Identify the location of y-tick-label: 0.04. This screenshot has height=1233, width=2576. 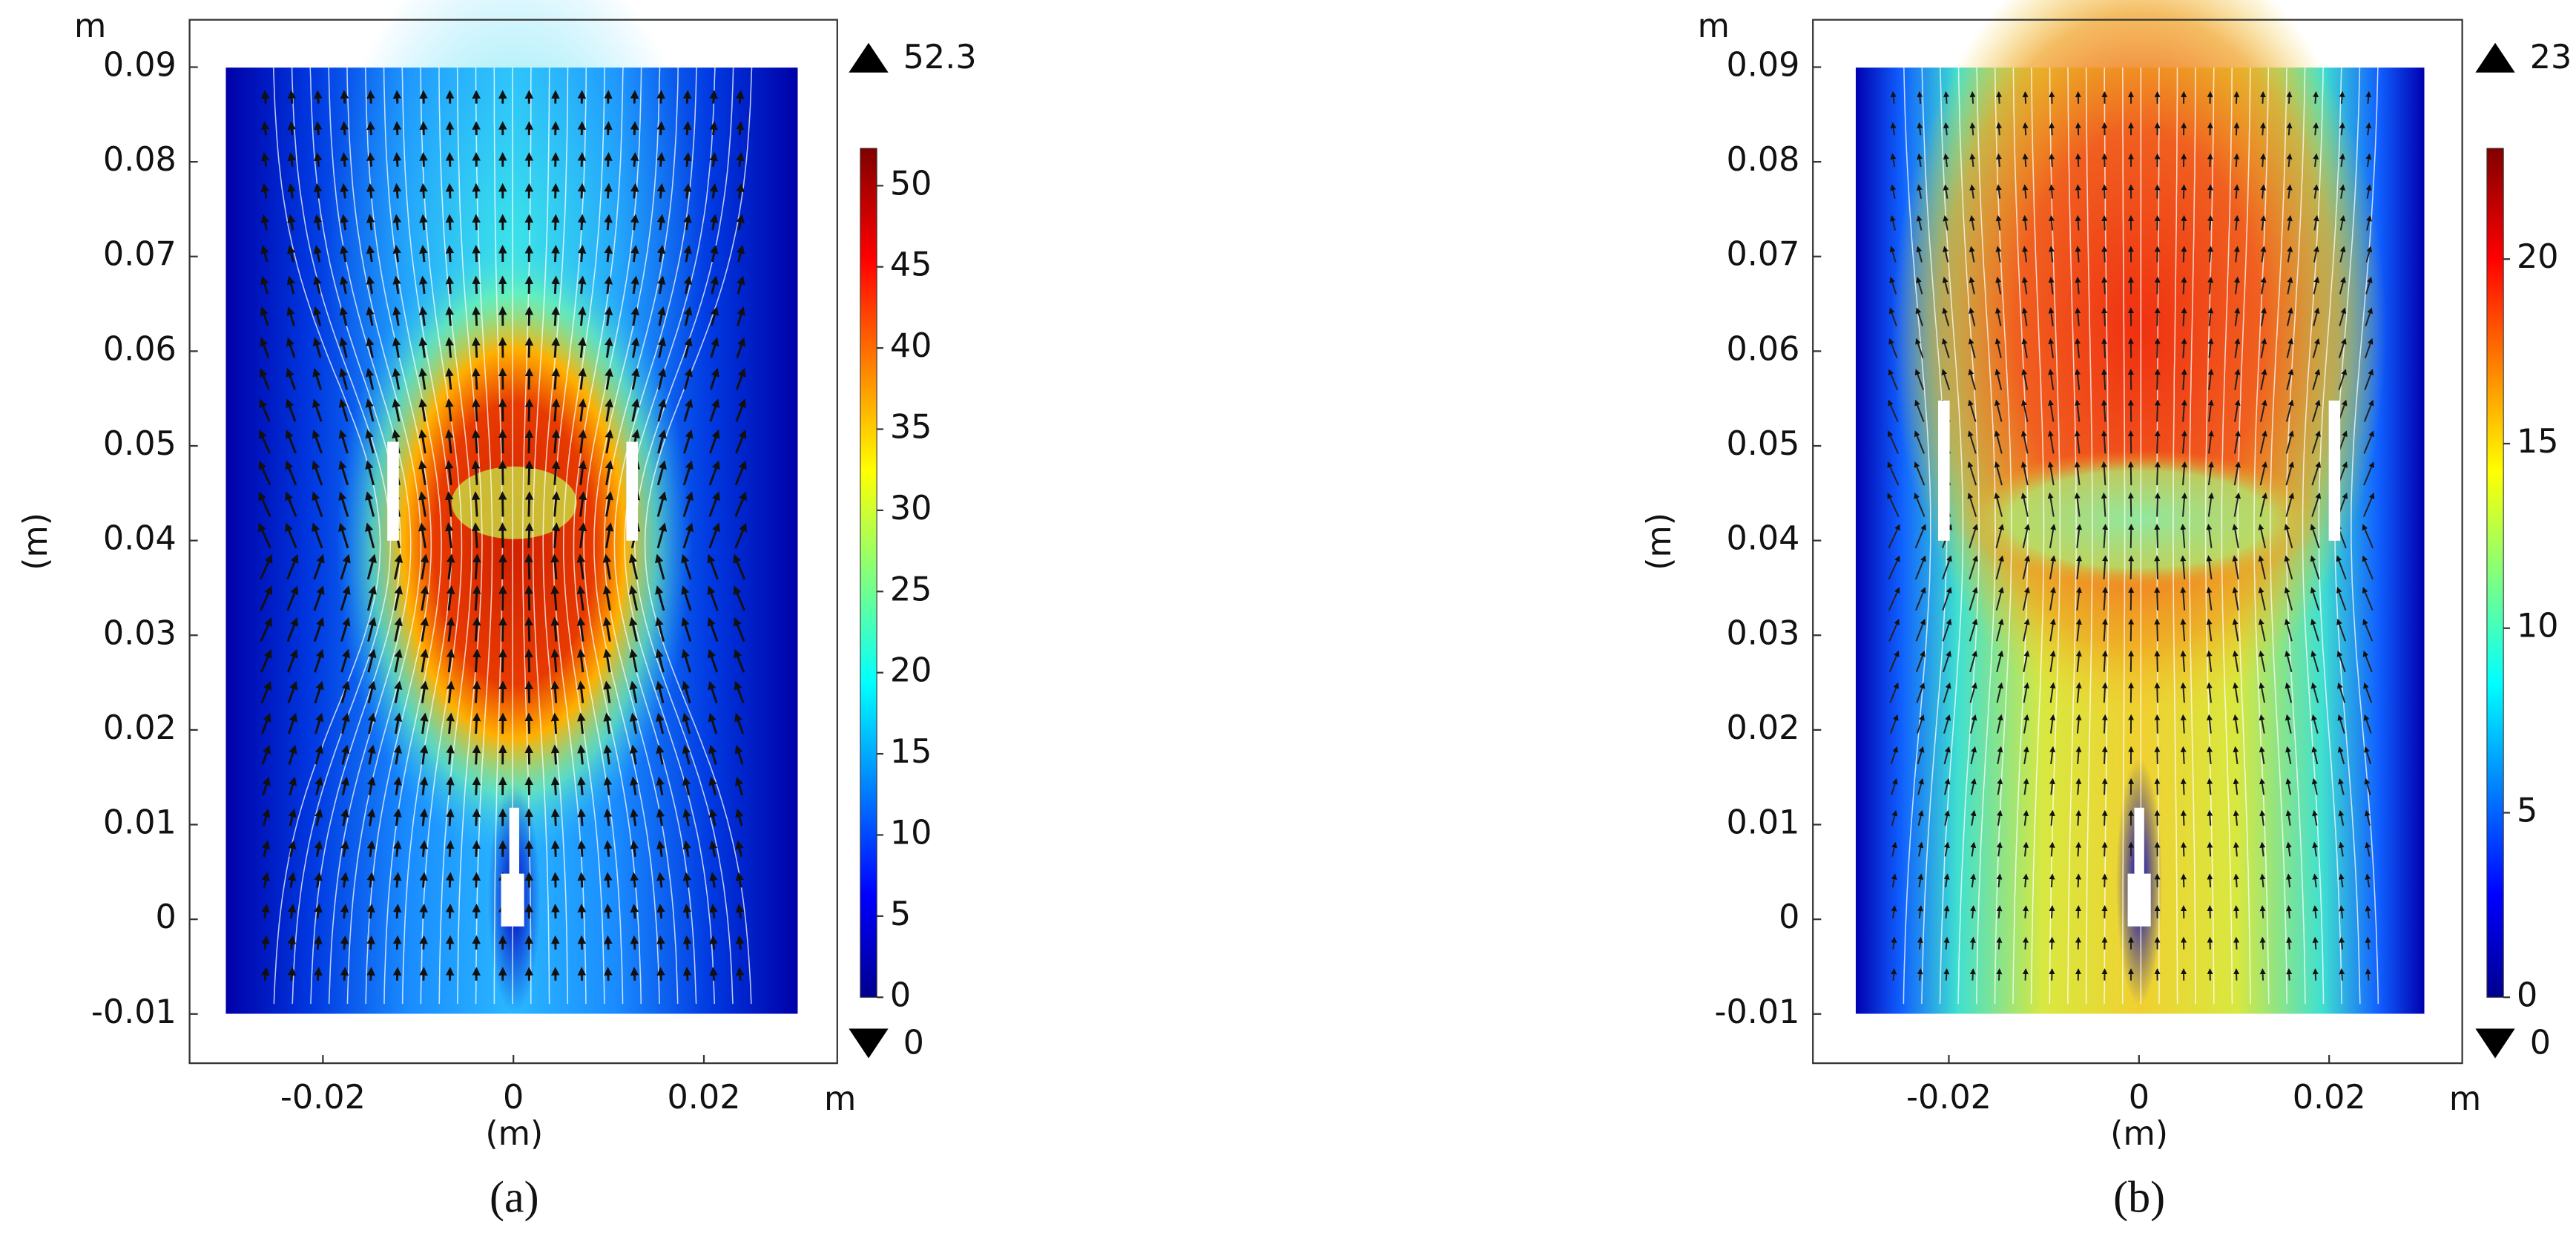
(1763, 539).